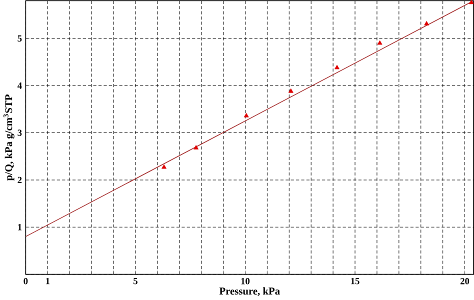 Image resolution: width=474 pixels, height=300 pixels. Describe the element at coordinates (465, 281) in the screenshot. I see `x-tick-label: 20` at that location.